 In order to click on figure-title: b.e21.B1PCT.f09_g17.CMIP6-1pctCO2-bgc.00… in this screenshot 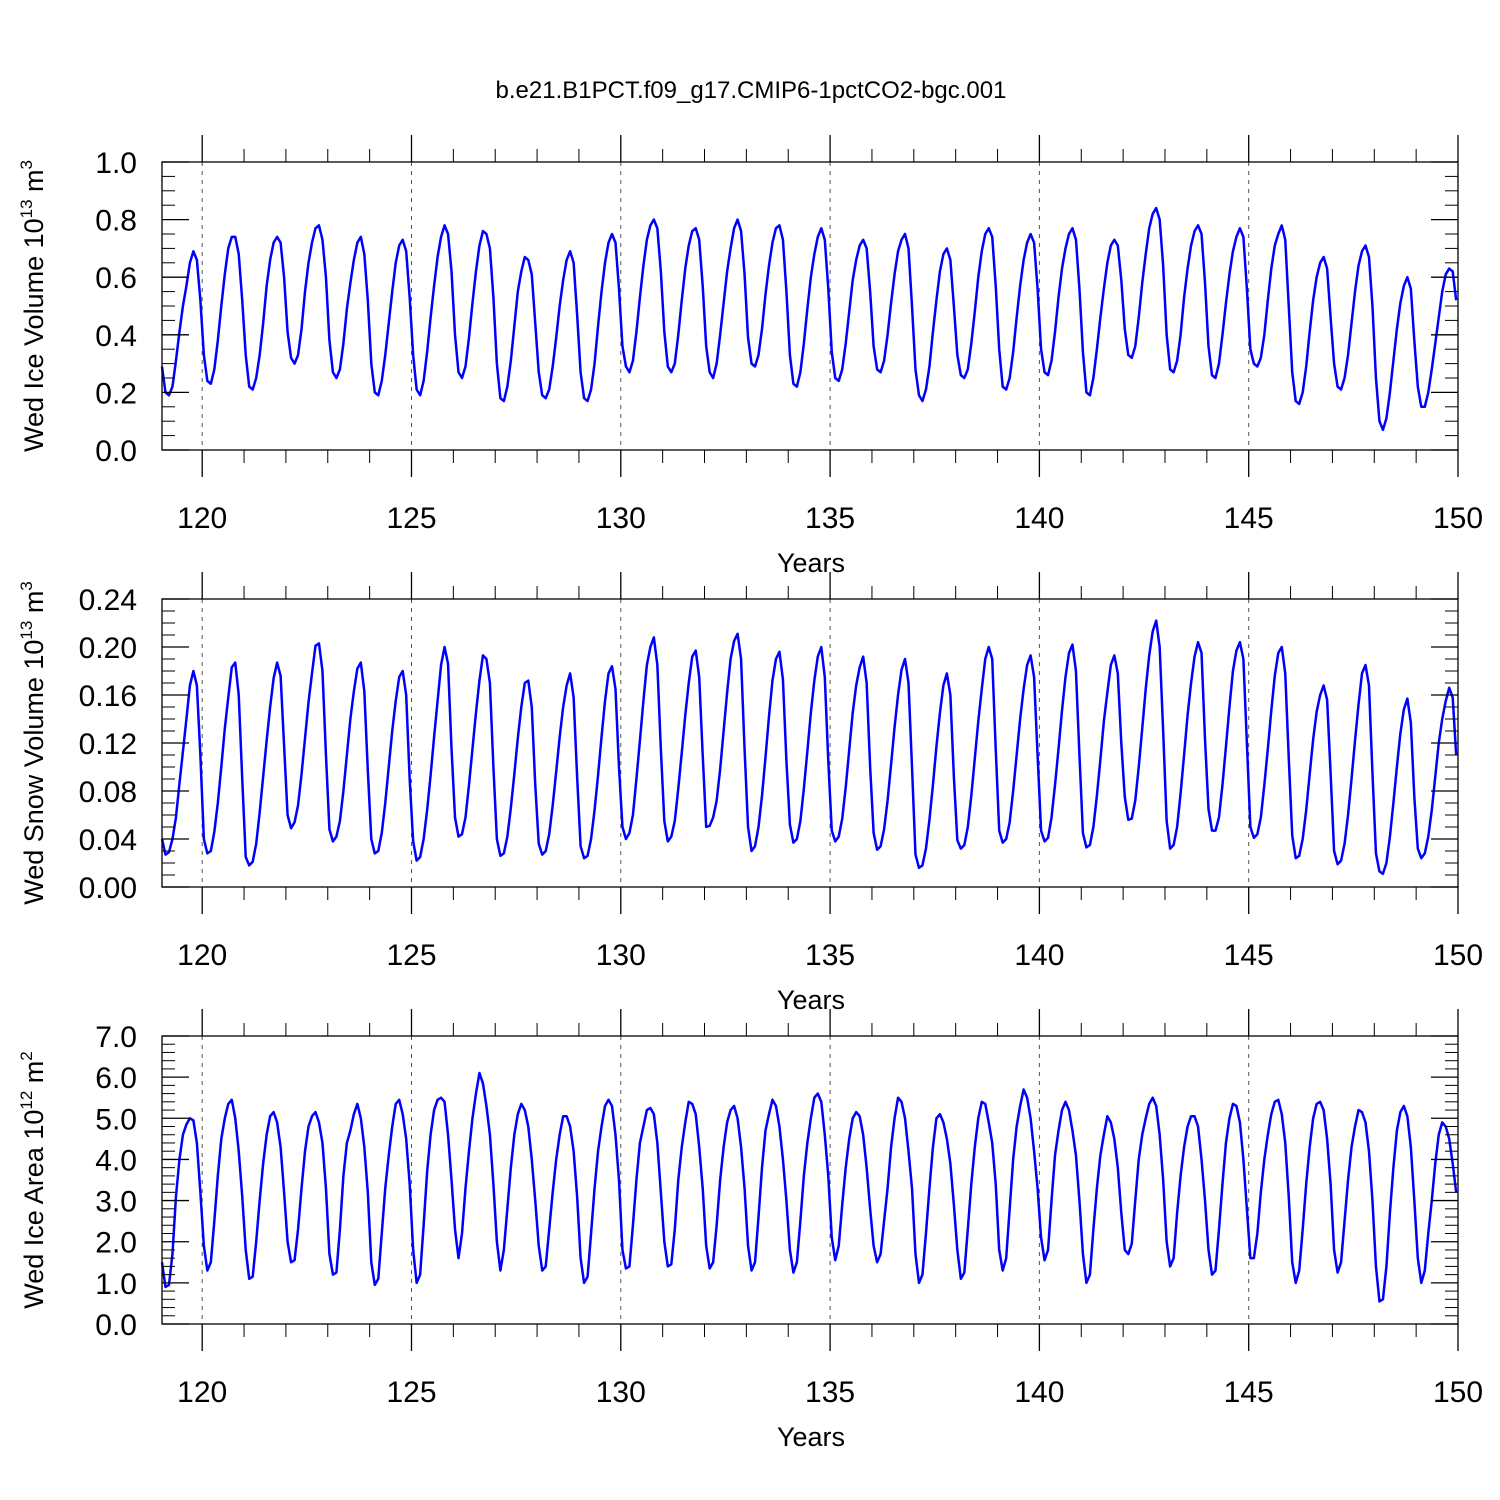, I will do `click(751, 90)`.